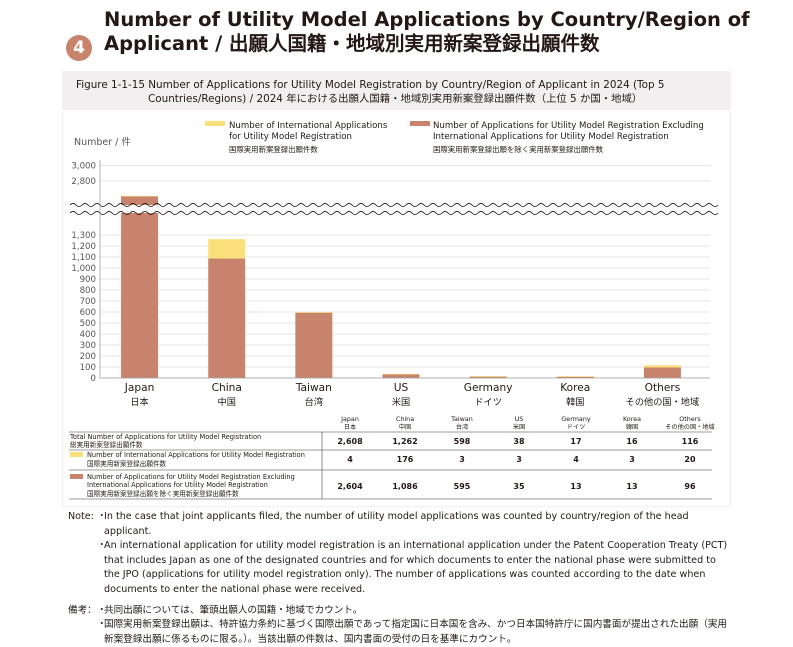 This screenshot has width=793, height=647. I want to click on bar-international-others, so click(662, 366).